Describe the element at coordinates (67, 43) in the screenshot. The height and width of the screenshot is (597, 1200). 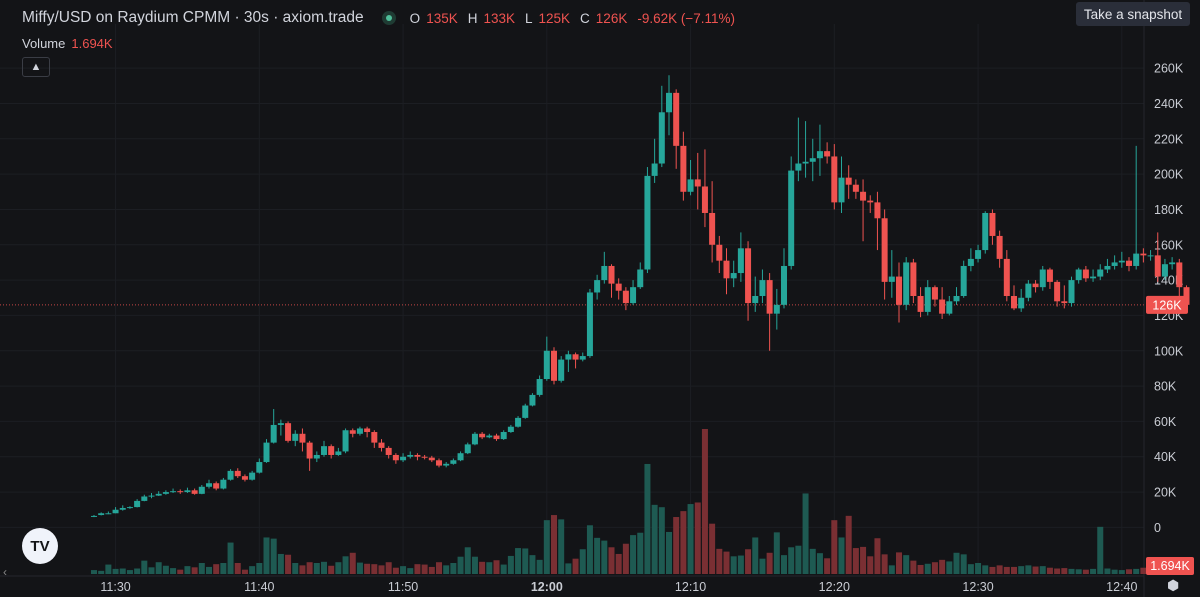
I see `volume-legend: Volume 1.694K` at that location.